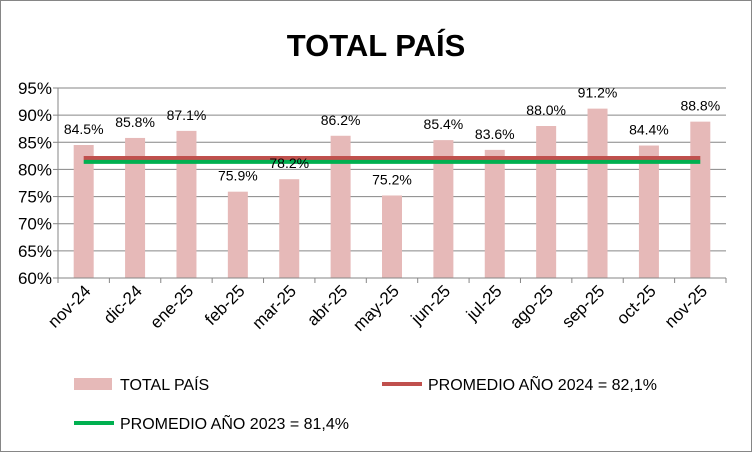 The image size is (752, 452). Describe the element at coordinates (123, 304) in the screenshot. I see `x-tick-label: dic-24` at that location.